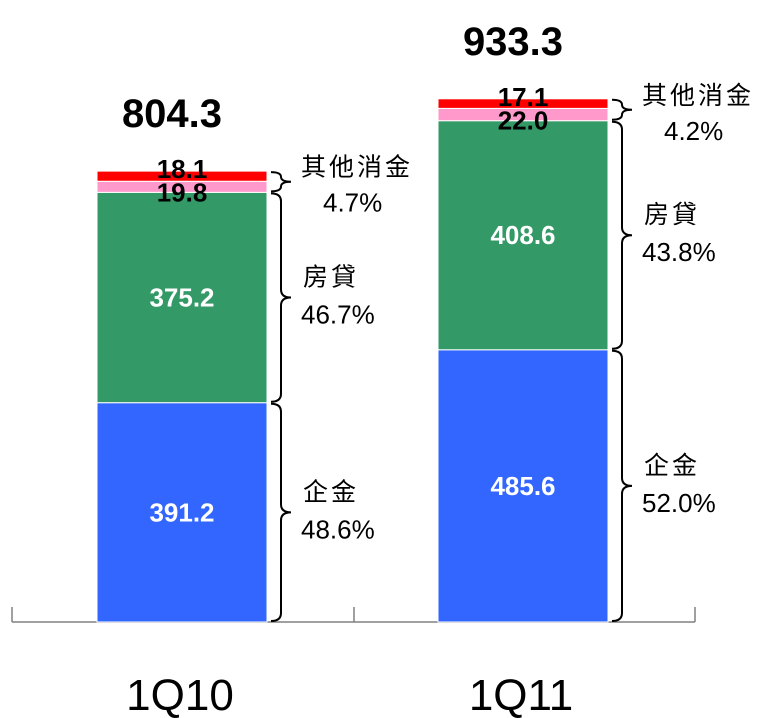 This screenshot has width=774, height=718. What do you see at coordinates (513, 42) in the screenshot?
I see `total-label: 933.3` at bounding box center [513, 42].